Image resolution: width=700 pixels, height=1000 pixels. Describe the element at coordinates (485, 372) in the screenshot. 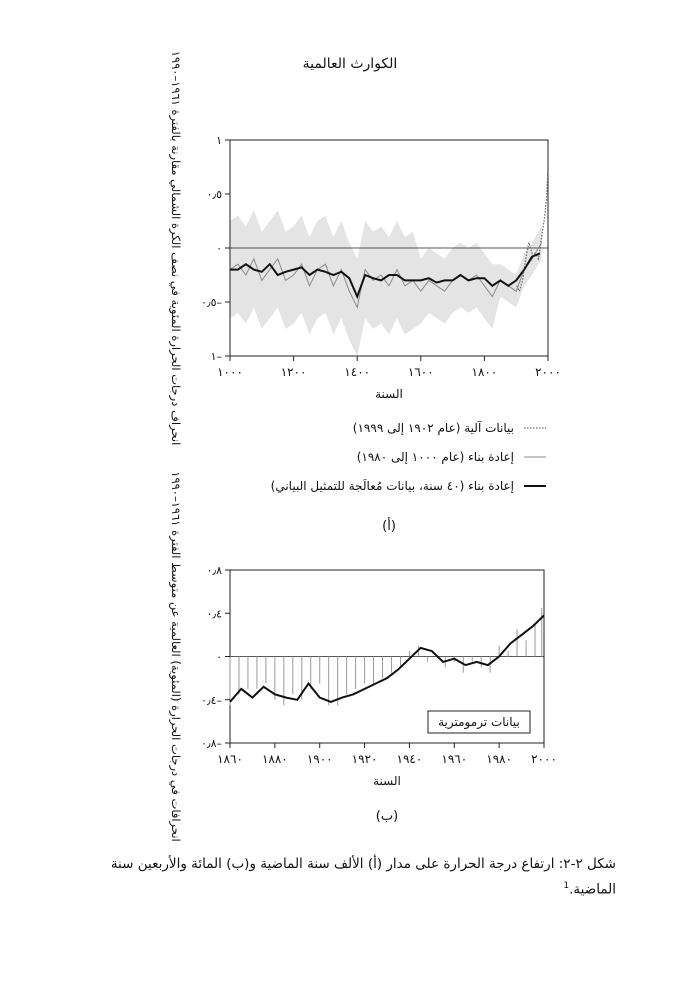

I see `x-tick-label-a-4: ١٨٠٠` at that location.